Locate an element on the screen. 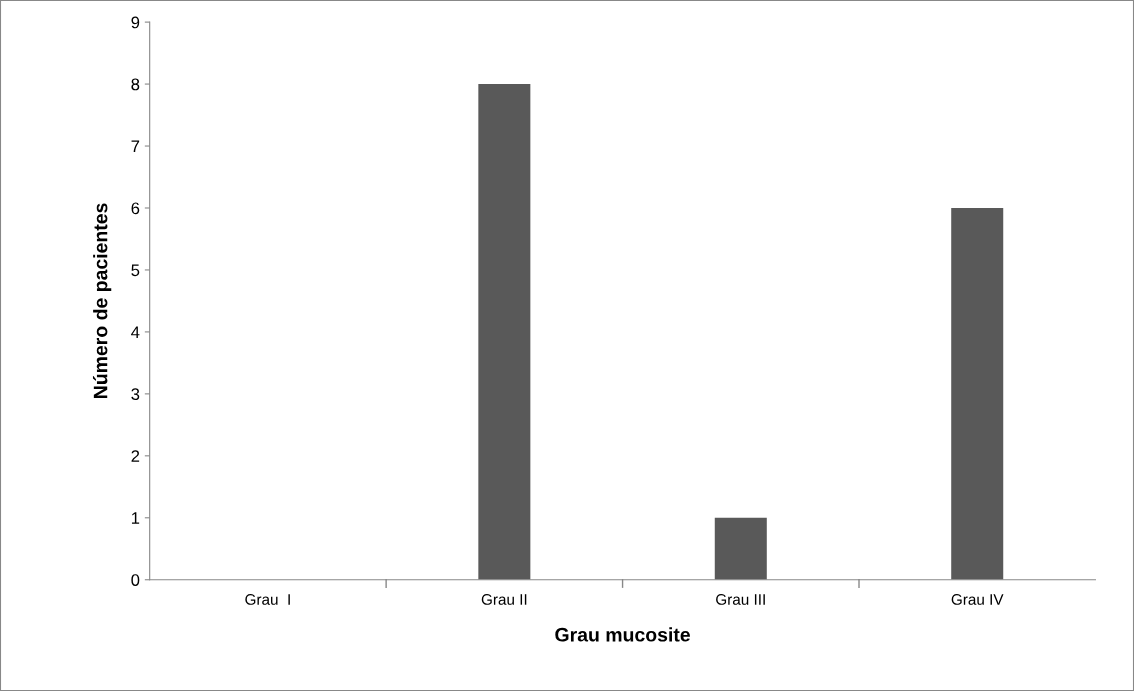 Image resolution: width=1134 pixels, height=691 pixels. y-tick-label: 1 is located at coordinates (135, 518).